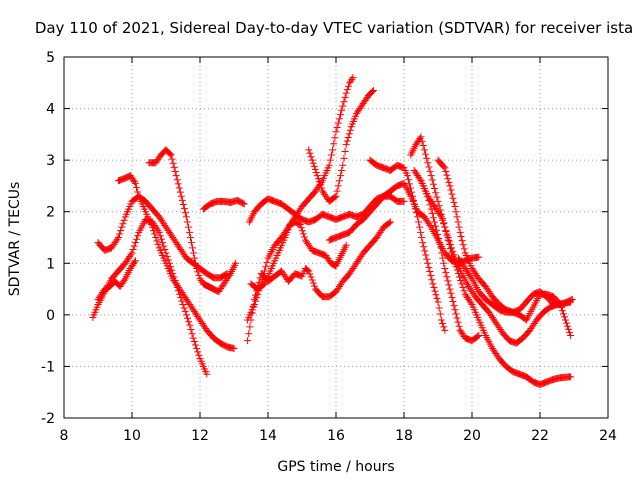  I want to click on y-tick-label: -1, so click(48, 367).